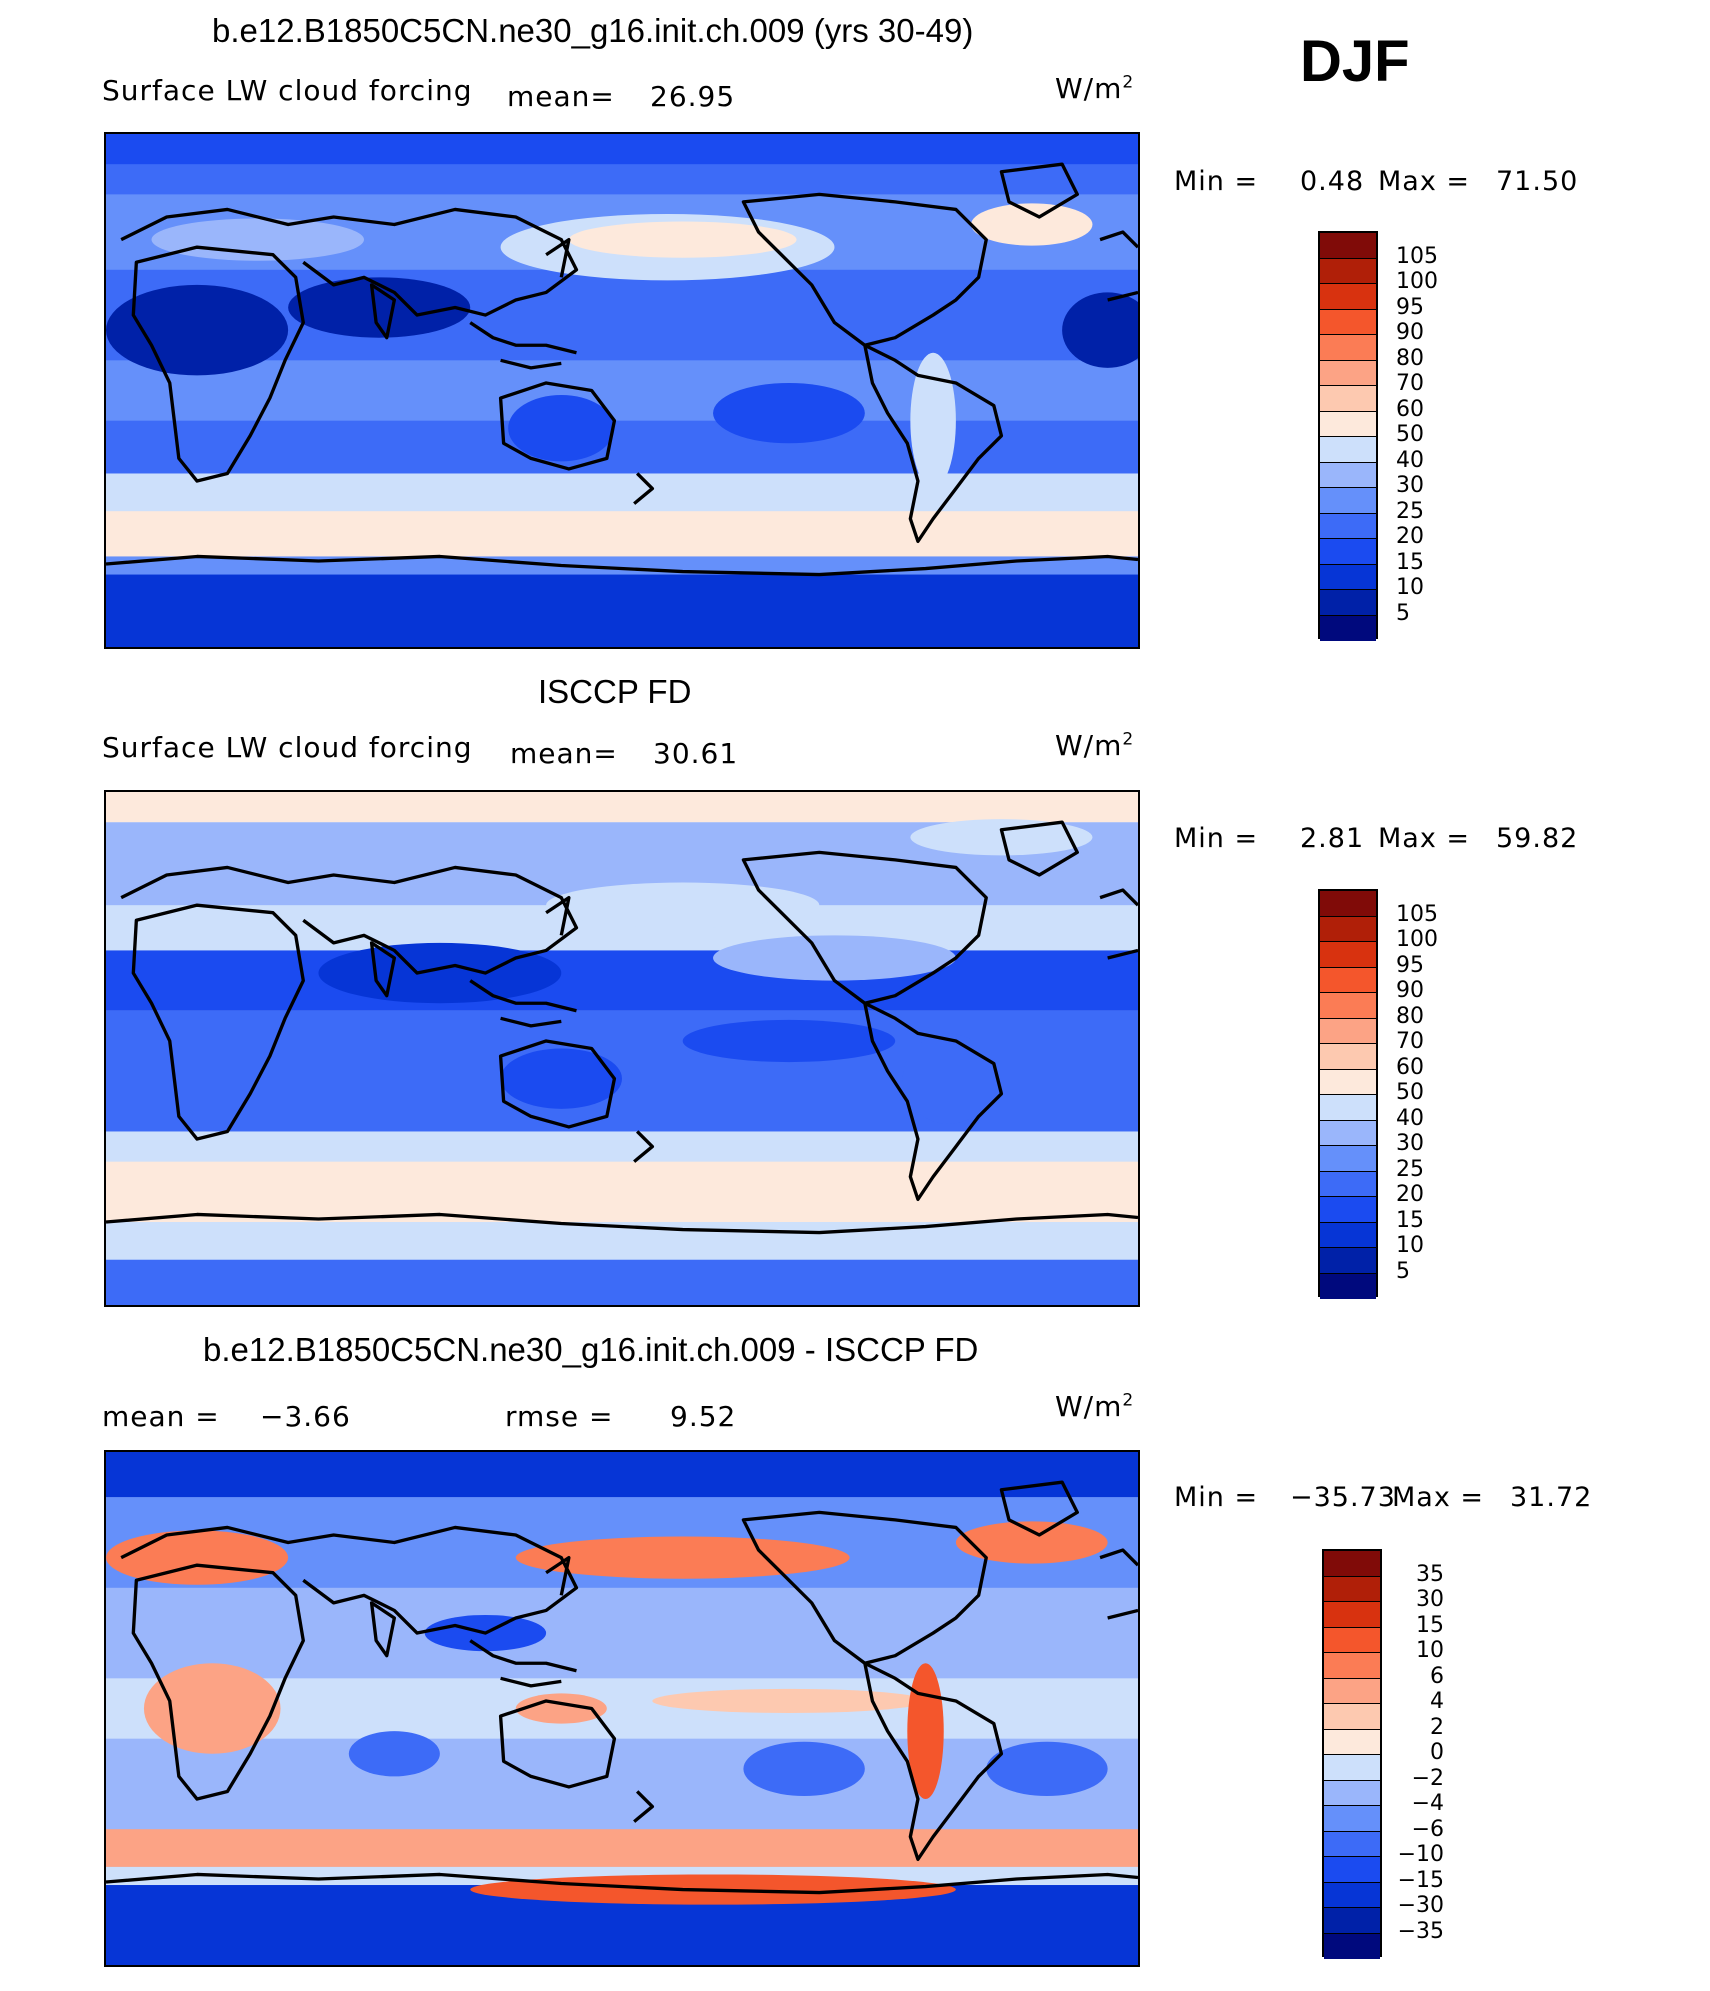 This screenshot has height=1991, width=1710. I want to click on colorbar-level-label: −35, so click(1420, 1931).